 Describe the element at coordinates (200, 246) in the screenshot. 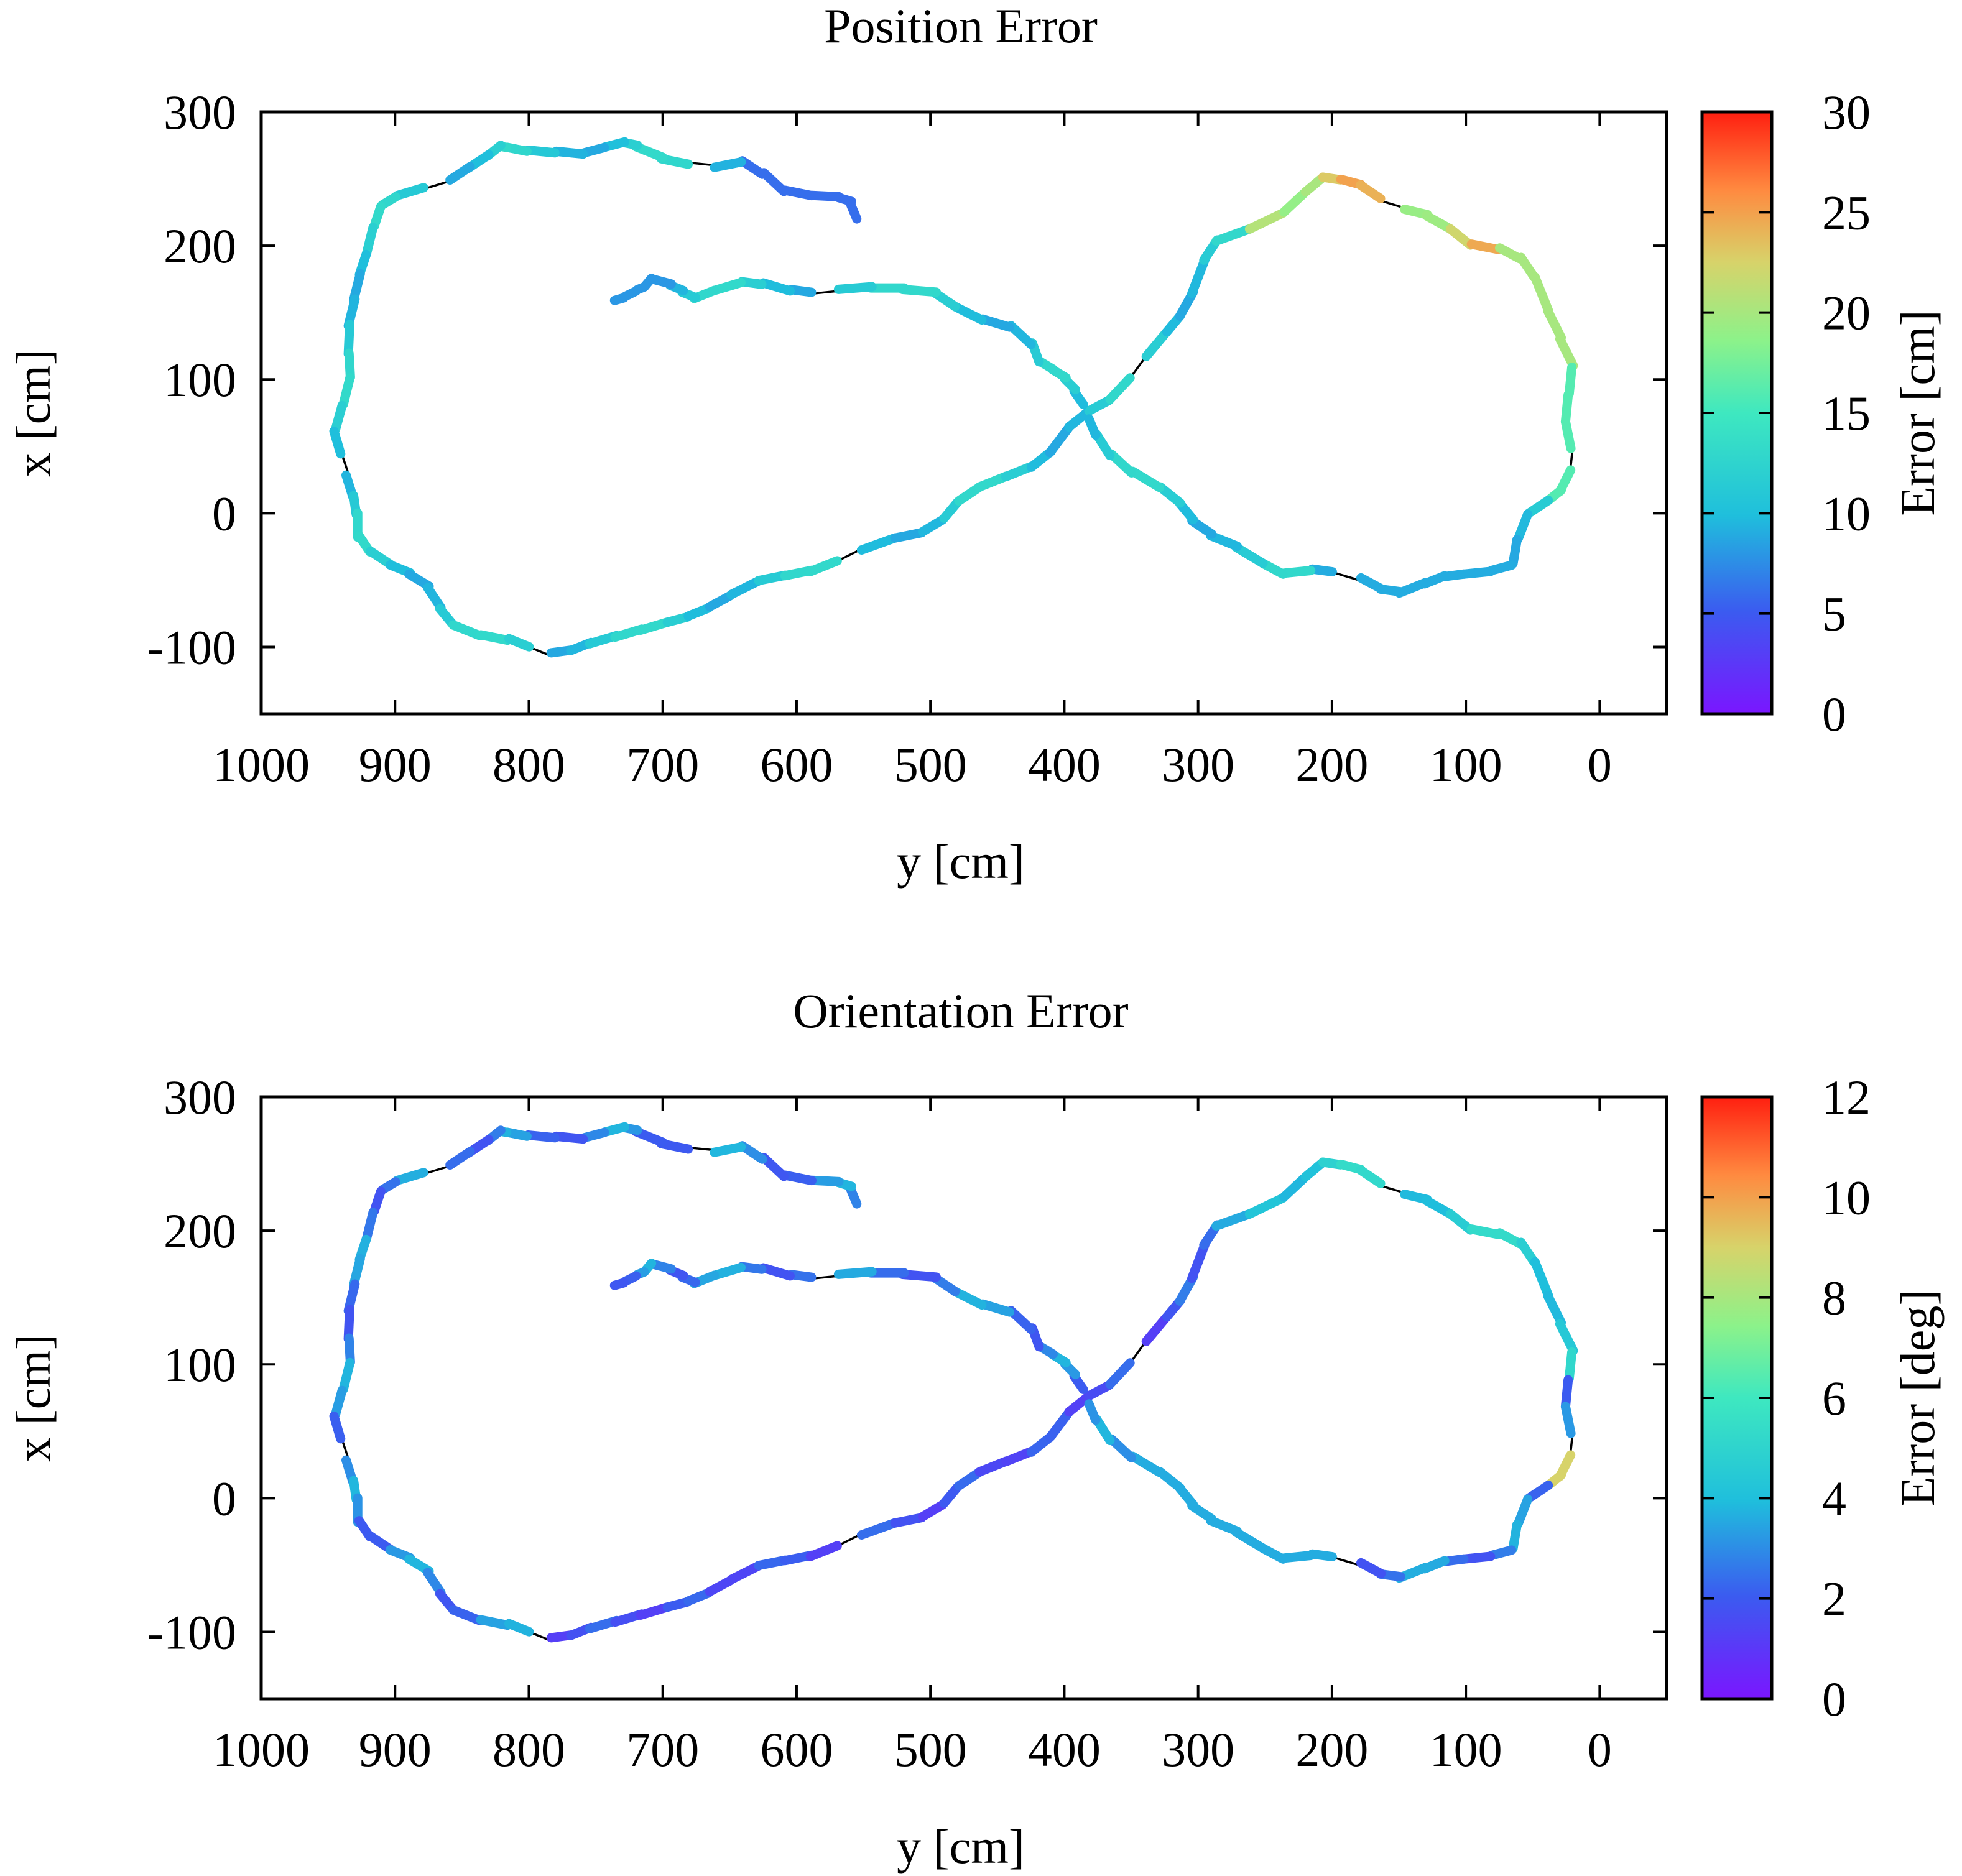

I see `y-tick-label: 200` at that location.